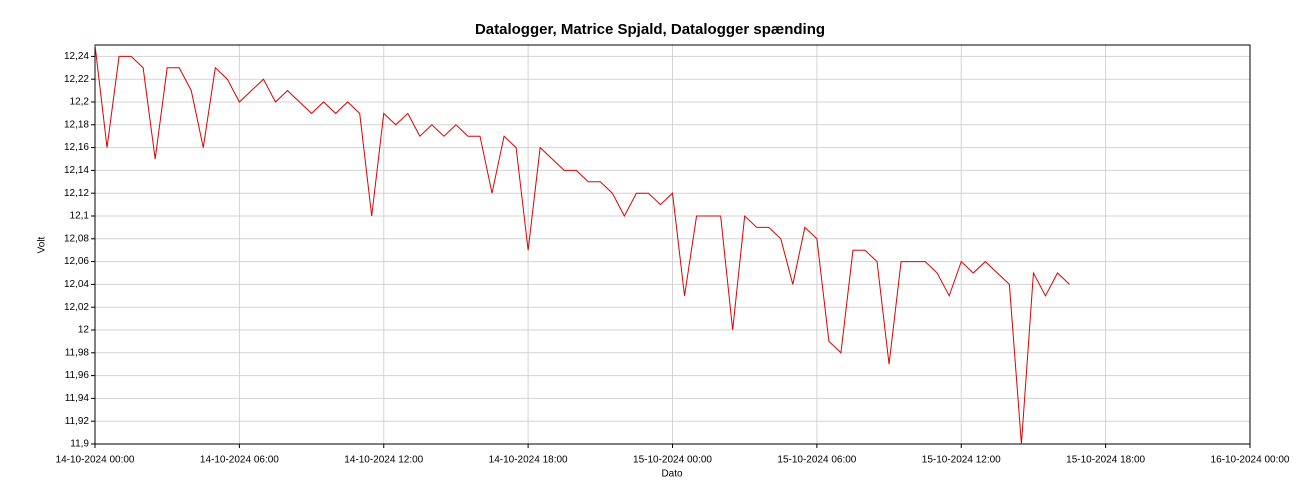 This screenshot has width=1300, height=500. Describe the element at coordinates (383, 460) in the screenshot. I see `x-tick-label: 14-10-2024 12:00` at that location.